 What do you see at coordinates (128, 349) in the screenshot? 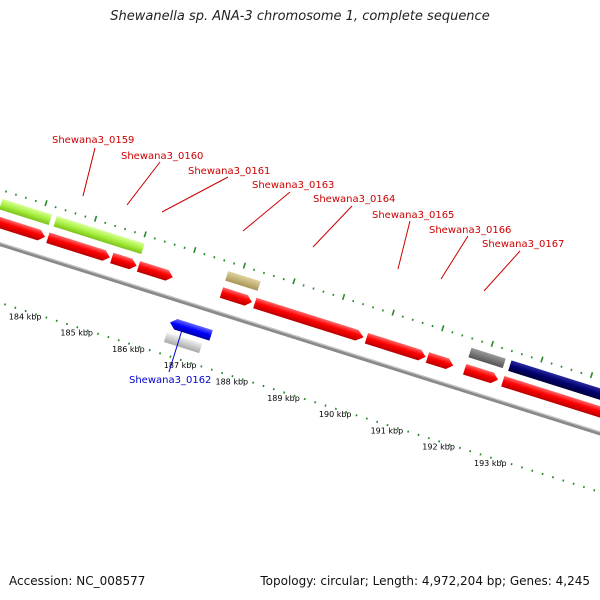
I see `kbp-tick-label: 186 kbp` at bounding box center [128, 349].